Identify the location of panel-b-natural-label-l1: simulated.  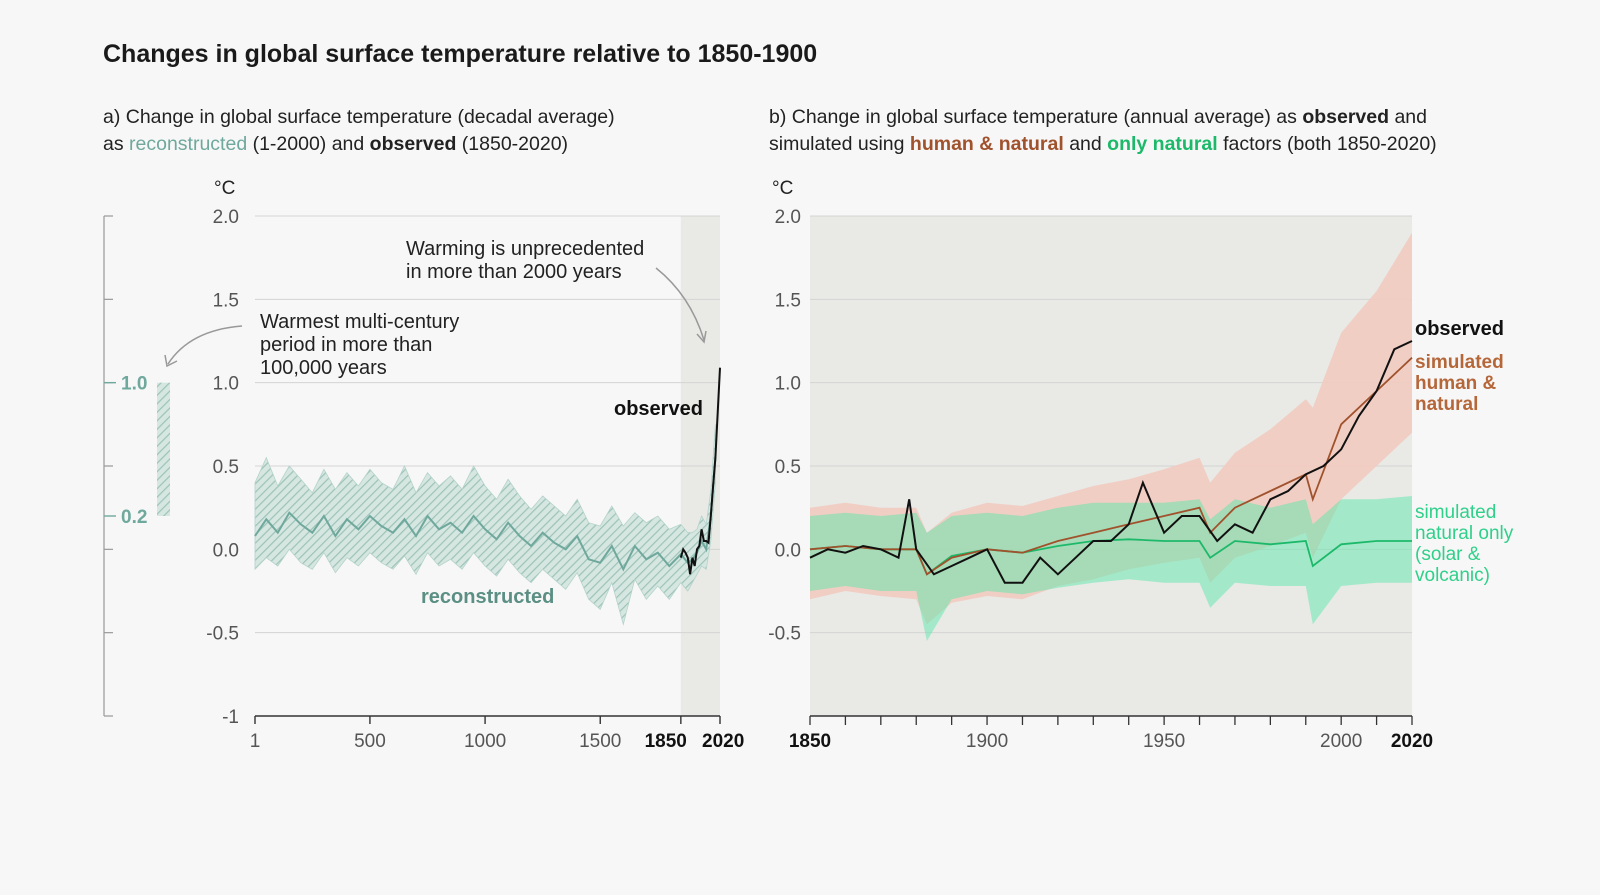
(1455, 512).